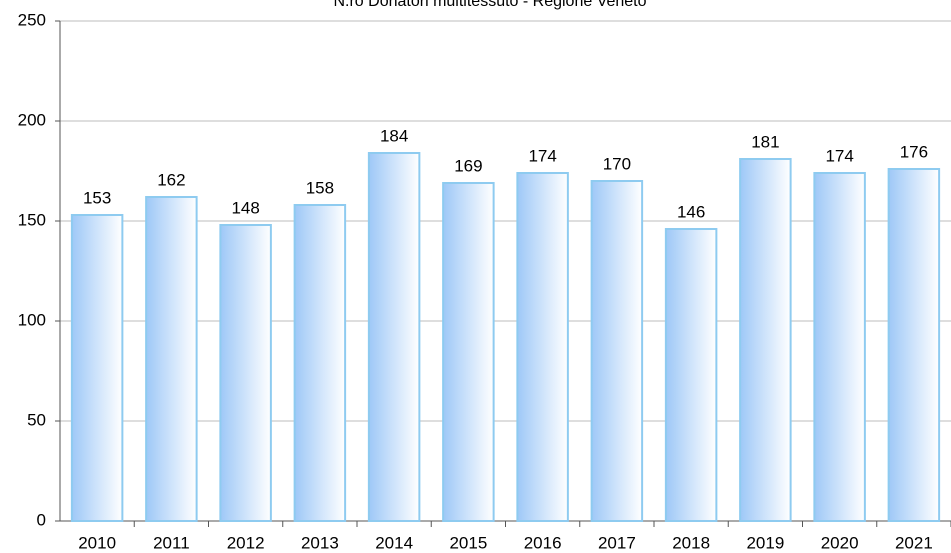 Image resolution: width=951 pixels, height=553 pixels. Describe the element at coordinates (171, 179) in the screenshot. I see `data-label: 162` at that location.